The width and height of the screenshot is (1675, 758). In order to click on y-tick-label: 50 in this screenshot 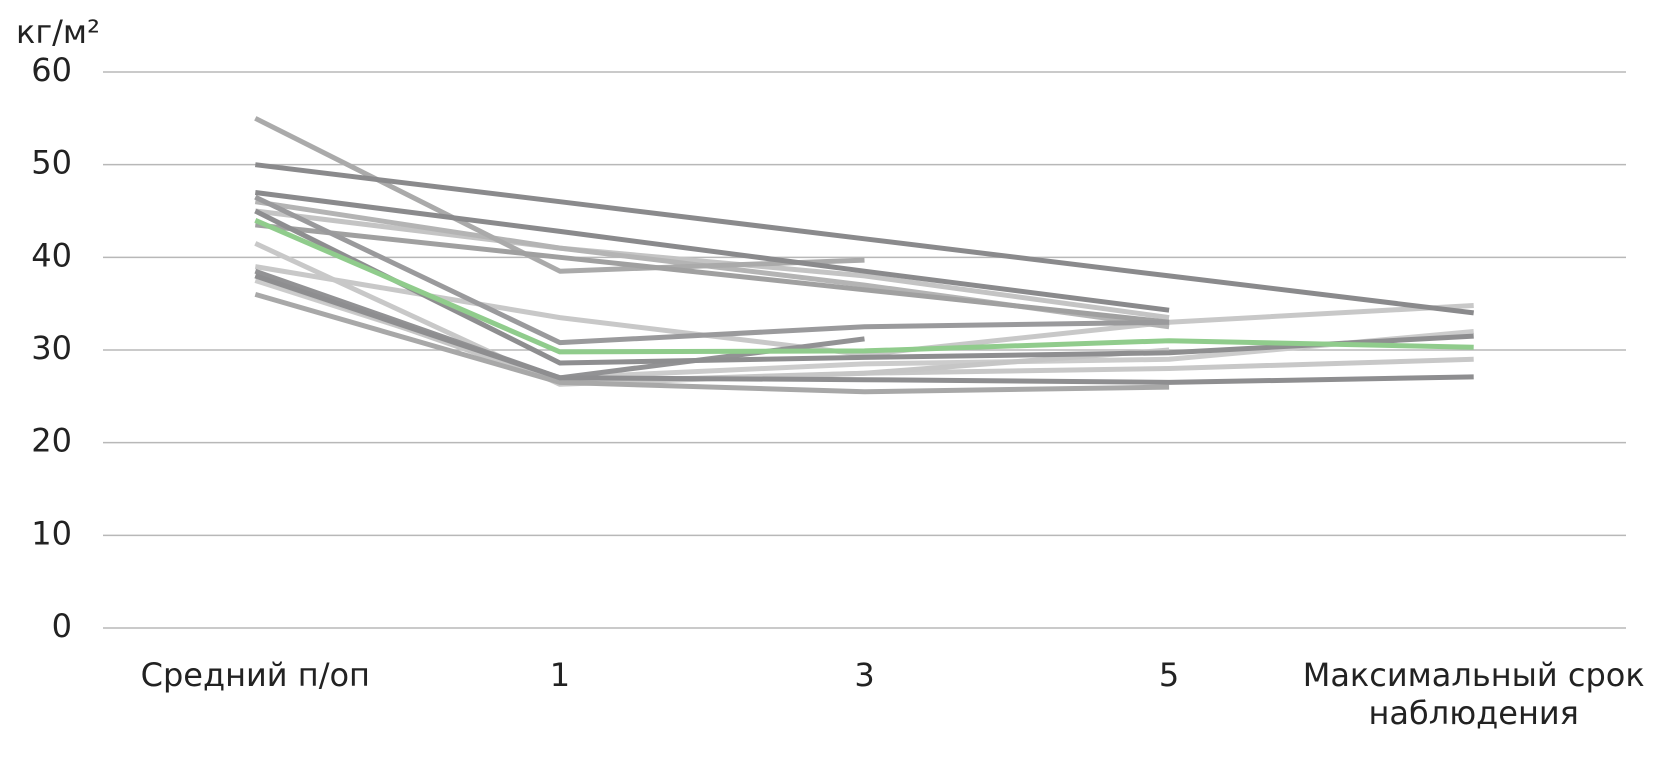, I will do `click(51, 163)`.